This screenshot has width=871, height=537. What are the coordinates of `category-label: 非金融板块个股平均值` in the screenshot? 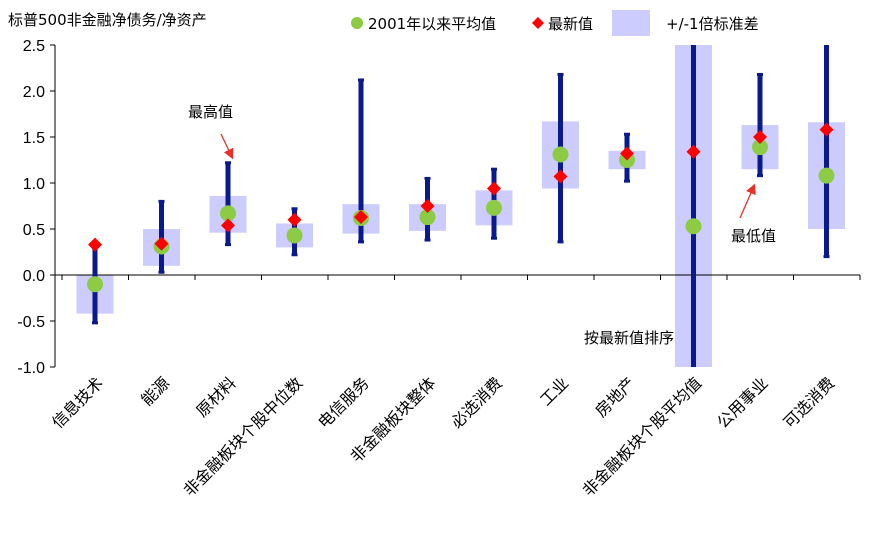 It's located at (642, 436).